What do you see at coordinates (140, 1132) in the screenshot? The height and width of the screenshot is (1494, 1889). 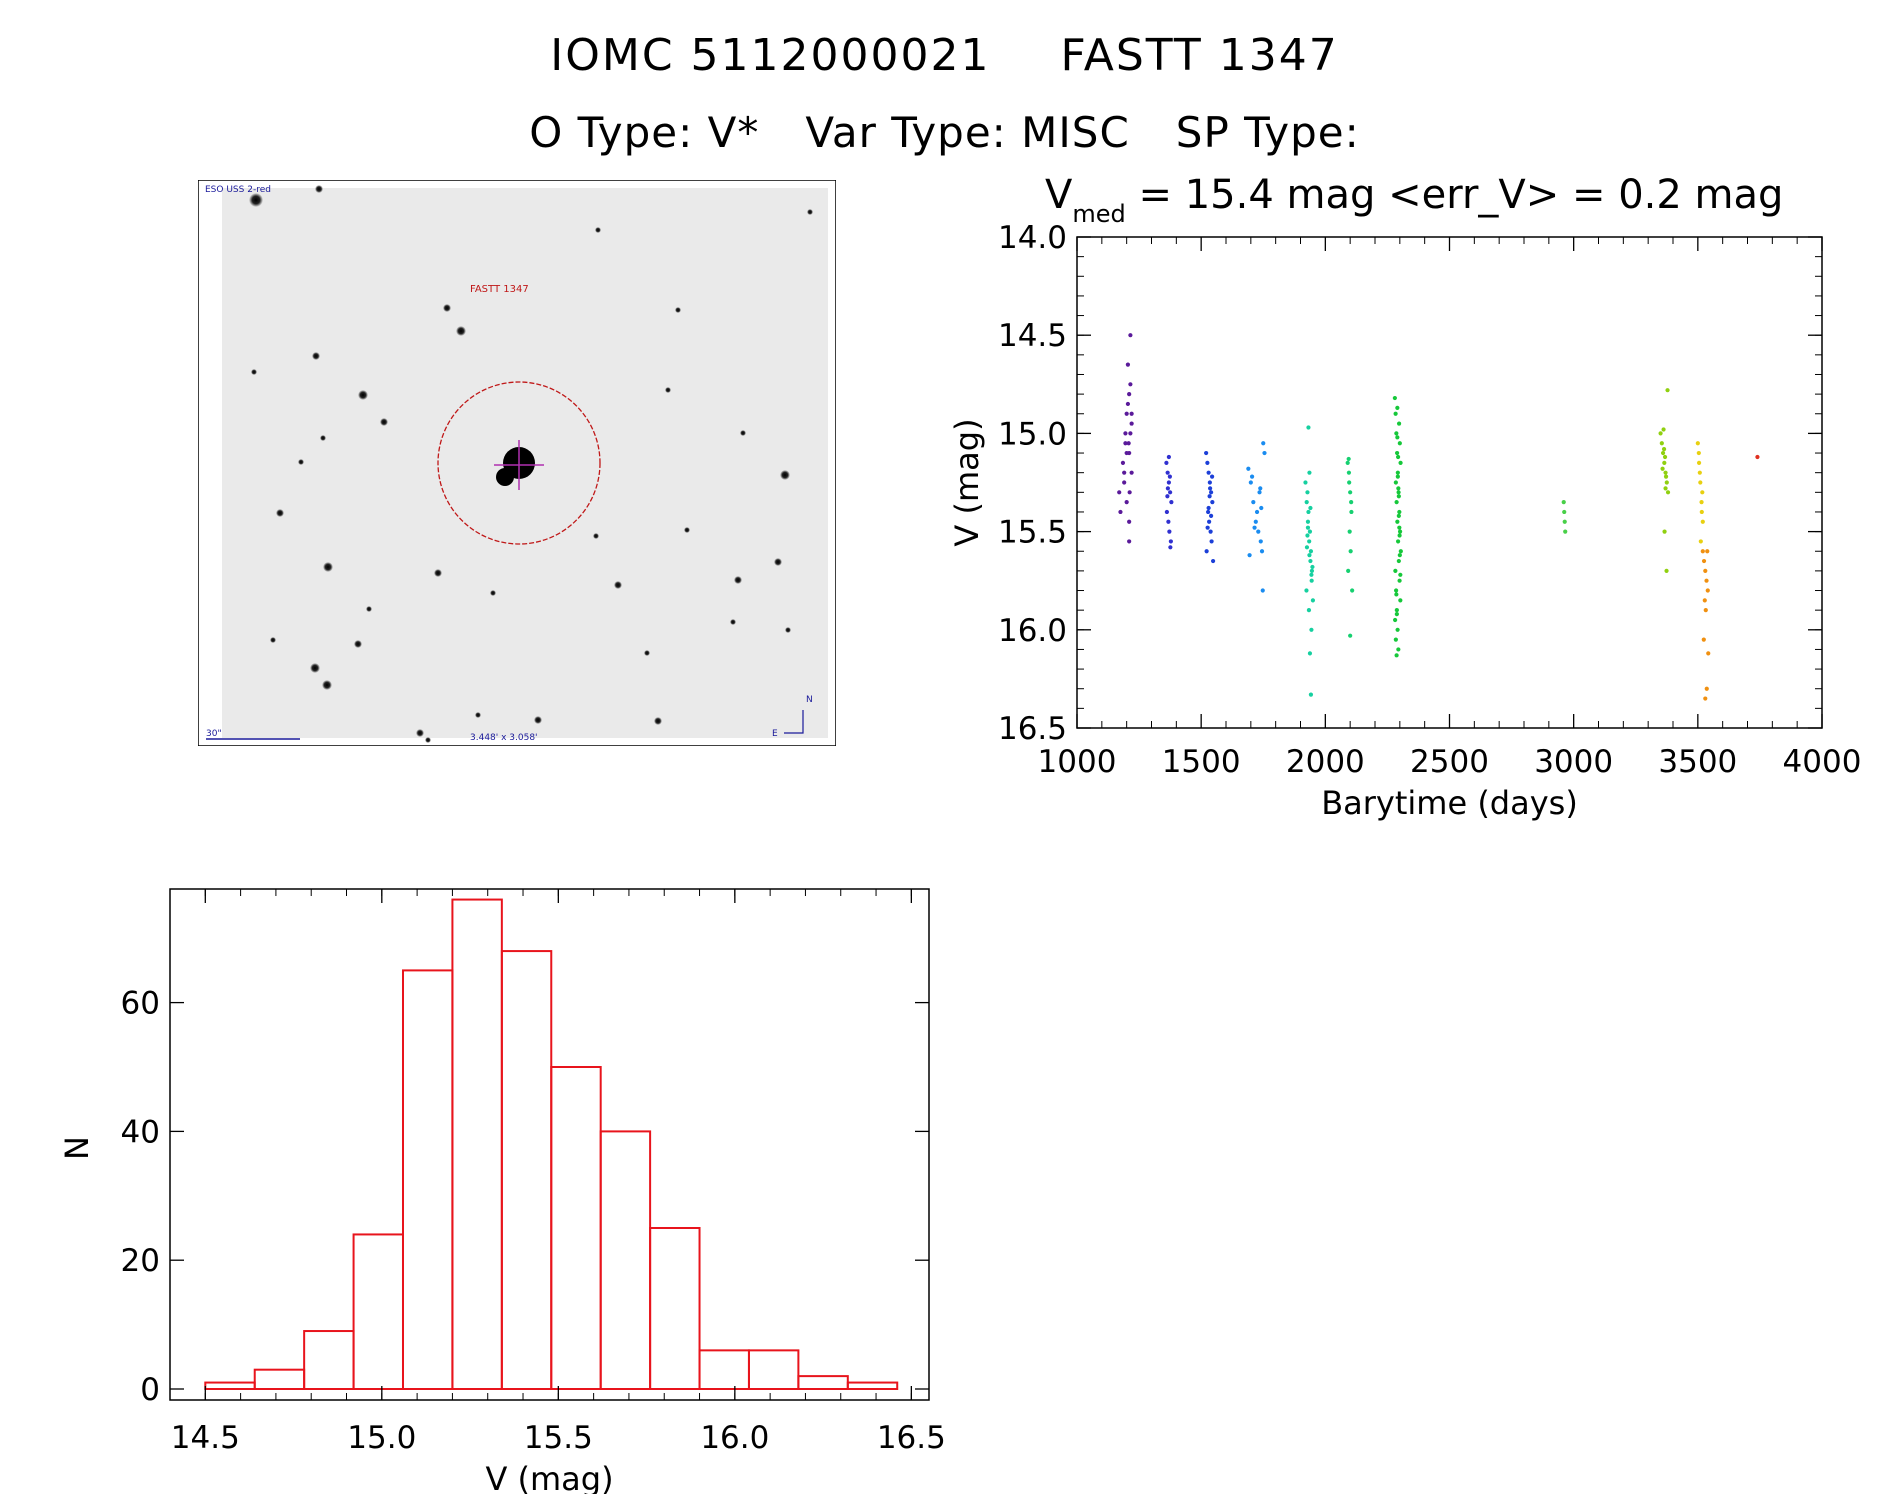 I see `hist-y-tick-label: 40` at bounding box center [140, 1132].